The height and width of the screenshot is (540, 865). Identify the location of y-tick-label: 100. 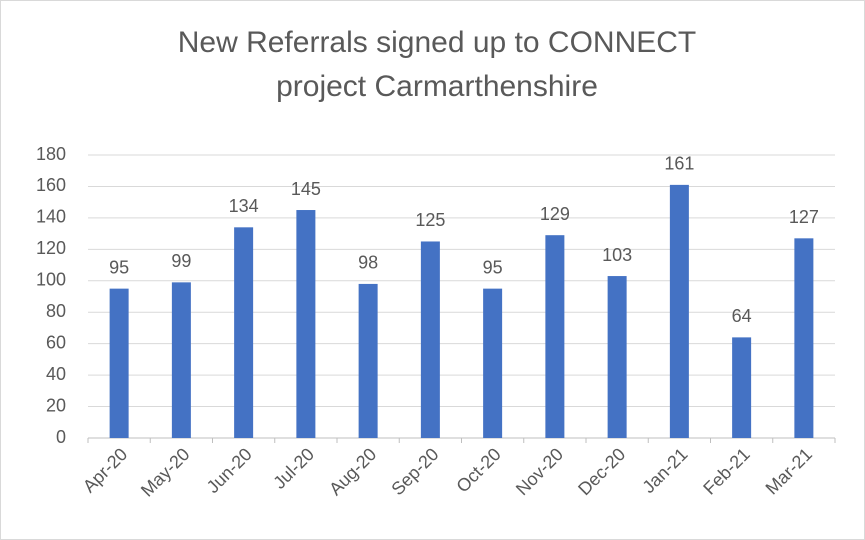
(51, 280).